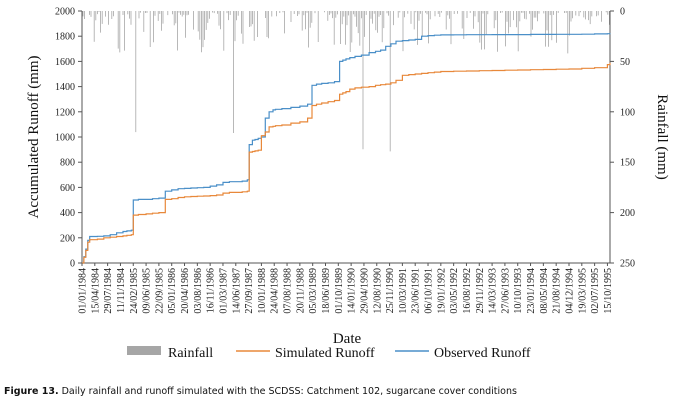 This screenshot has width=673, height=407. Describe the element at coordinates (34, 136) in the screenshot. I see `y-axis-title: Accumulated Runoff (mm)` at that location.